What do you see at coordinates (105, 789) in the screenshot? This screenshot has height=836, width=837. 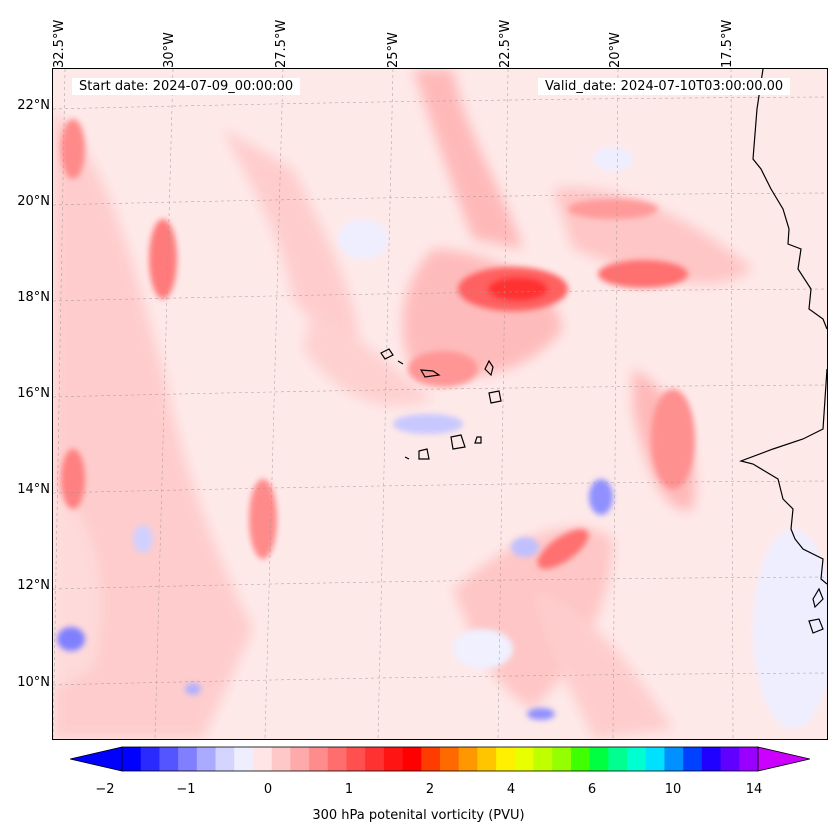 I see `colorbar-tick-label: −2` at bounding box center [105, 789].